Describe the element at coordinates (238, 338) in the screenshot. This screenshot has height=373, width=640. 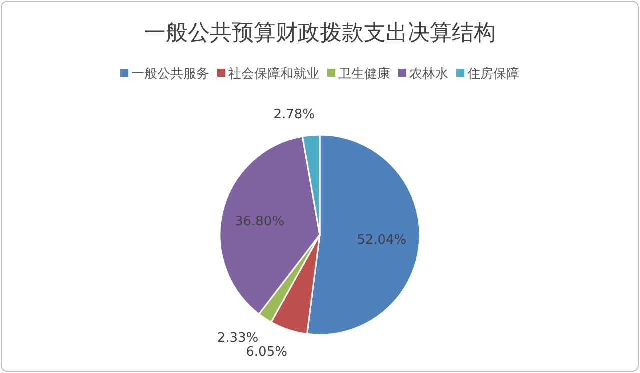
I see `data-label: 2.33%` at that location.